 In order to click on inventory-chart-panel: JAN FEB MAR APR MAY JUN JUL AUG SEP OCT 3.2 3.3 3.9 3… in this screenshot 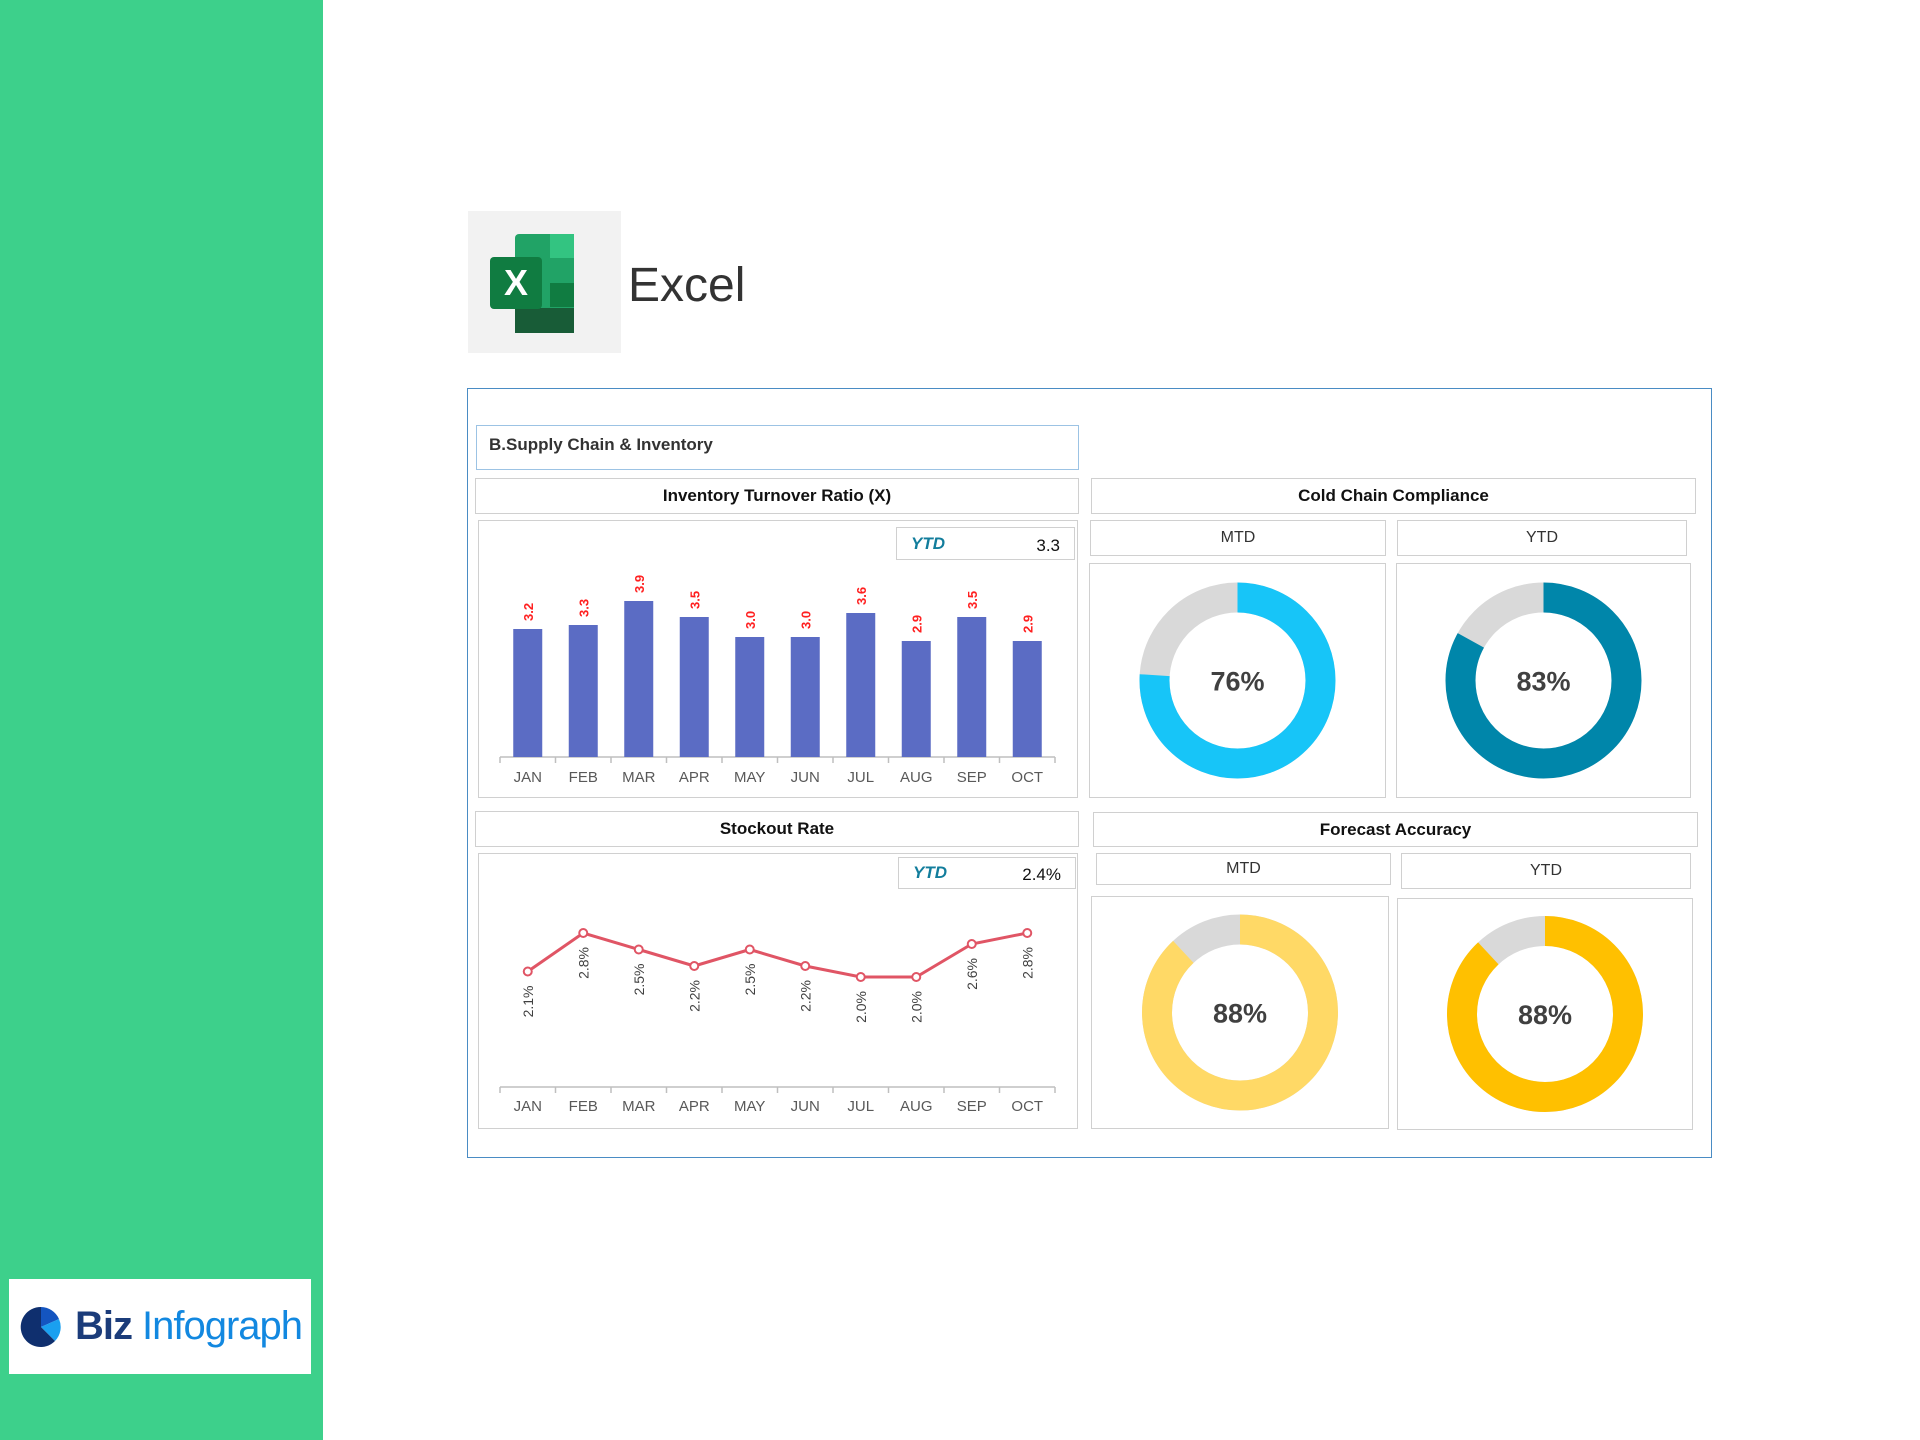, I will do `click(778, 659)`.